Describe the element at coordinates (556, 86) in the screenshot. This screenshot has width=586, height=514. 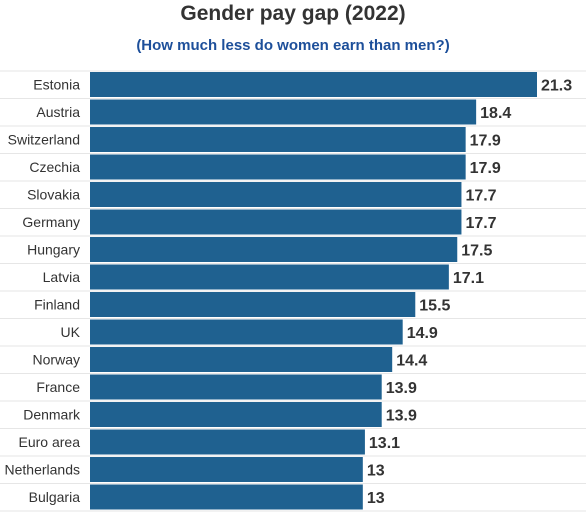
I see `value-label: 21.3` at that location.